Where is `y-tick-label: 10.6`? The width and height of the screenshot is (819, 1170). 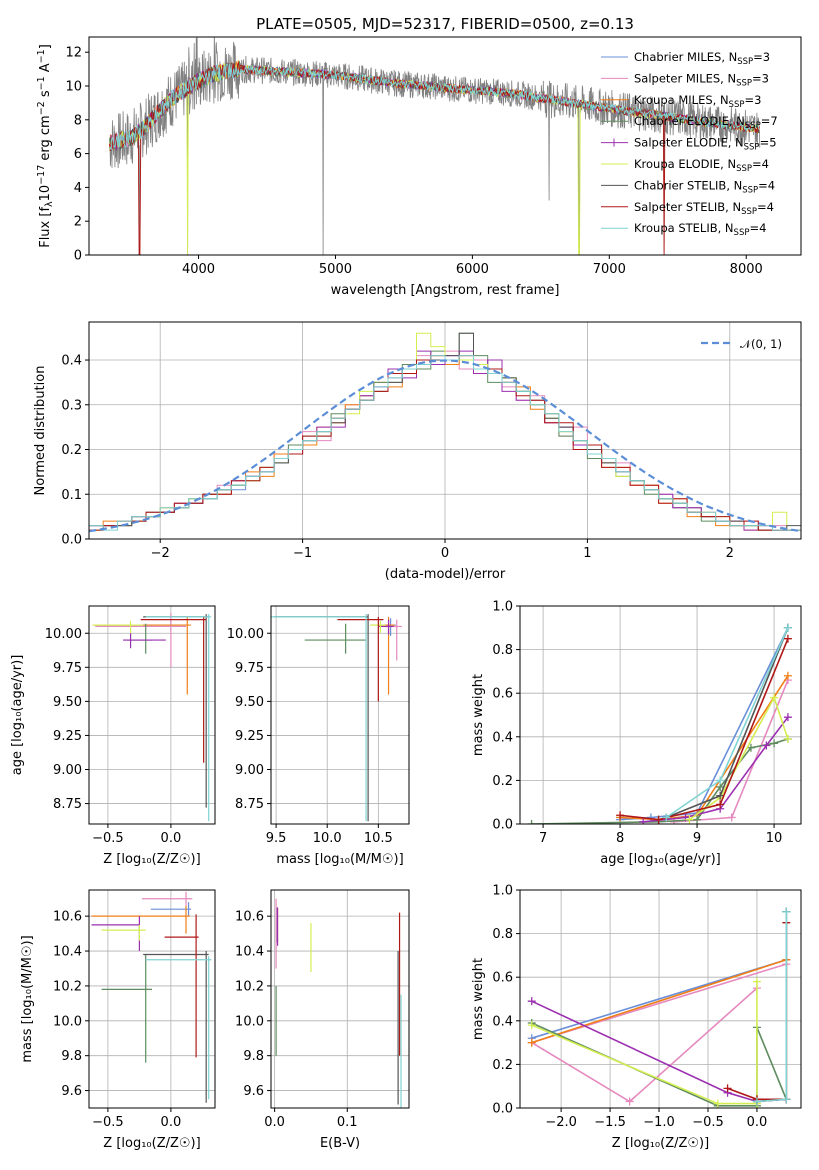
y-tick-label: 10.6 is located at coordinates (67, 917).